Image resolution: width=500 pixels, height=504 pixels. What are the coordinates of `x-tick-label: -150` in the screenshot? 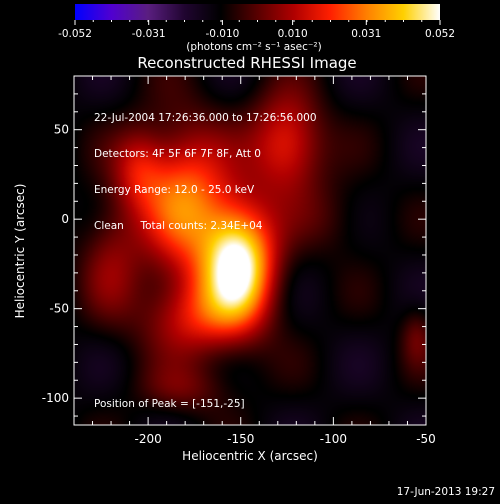 It's located at (240, 439).